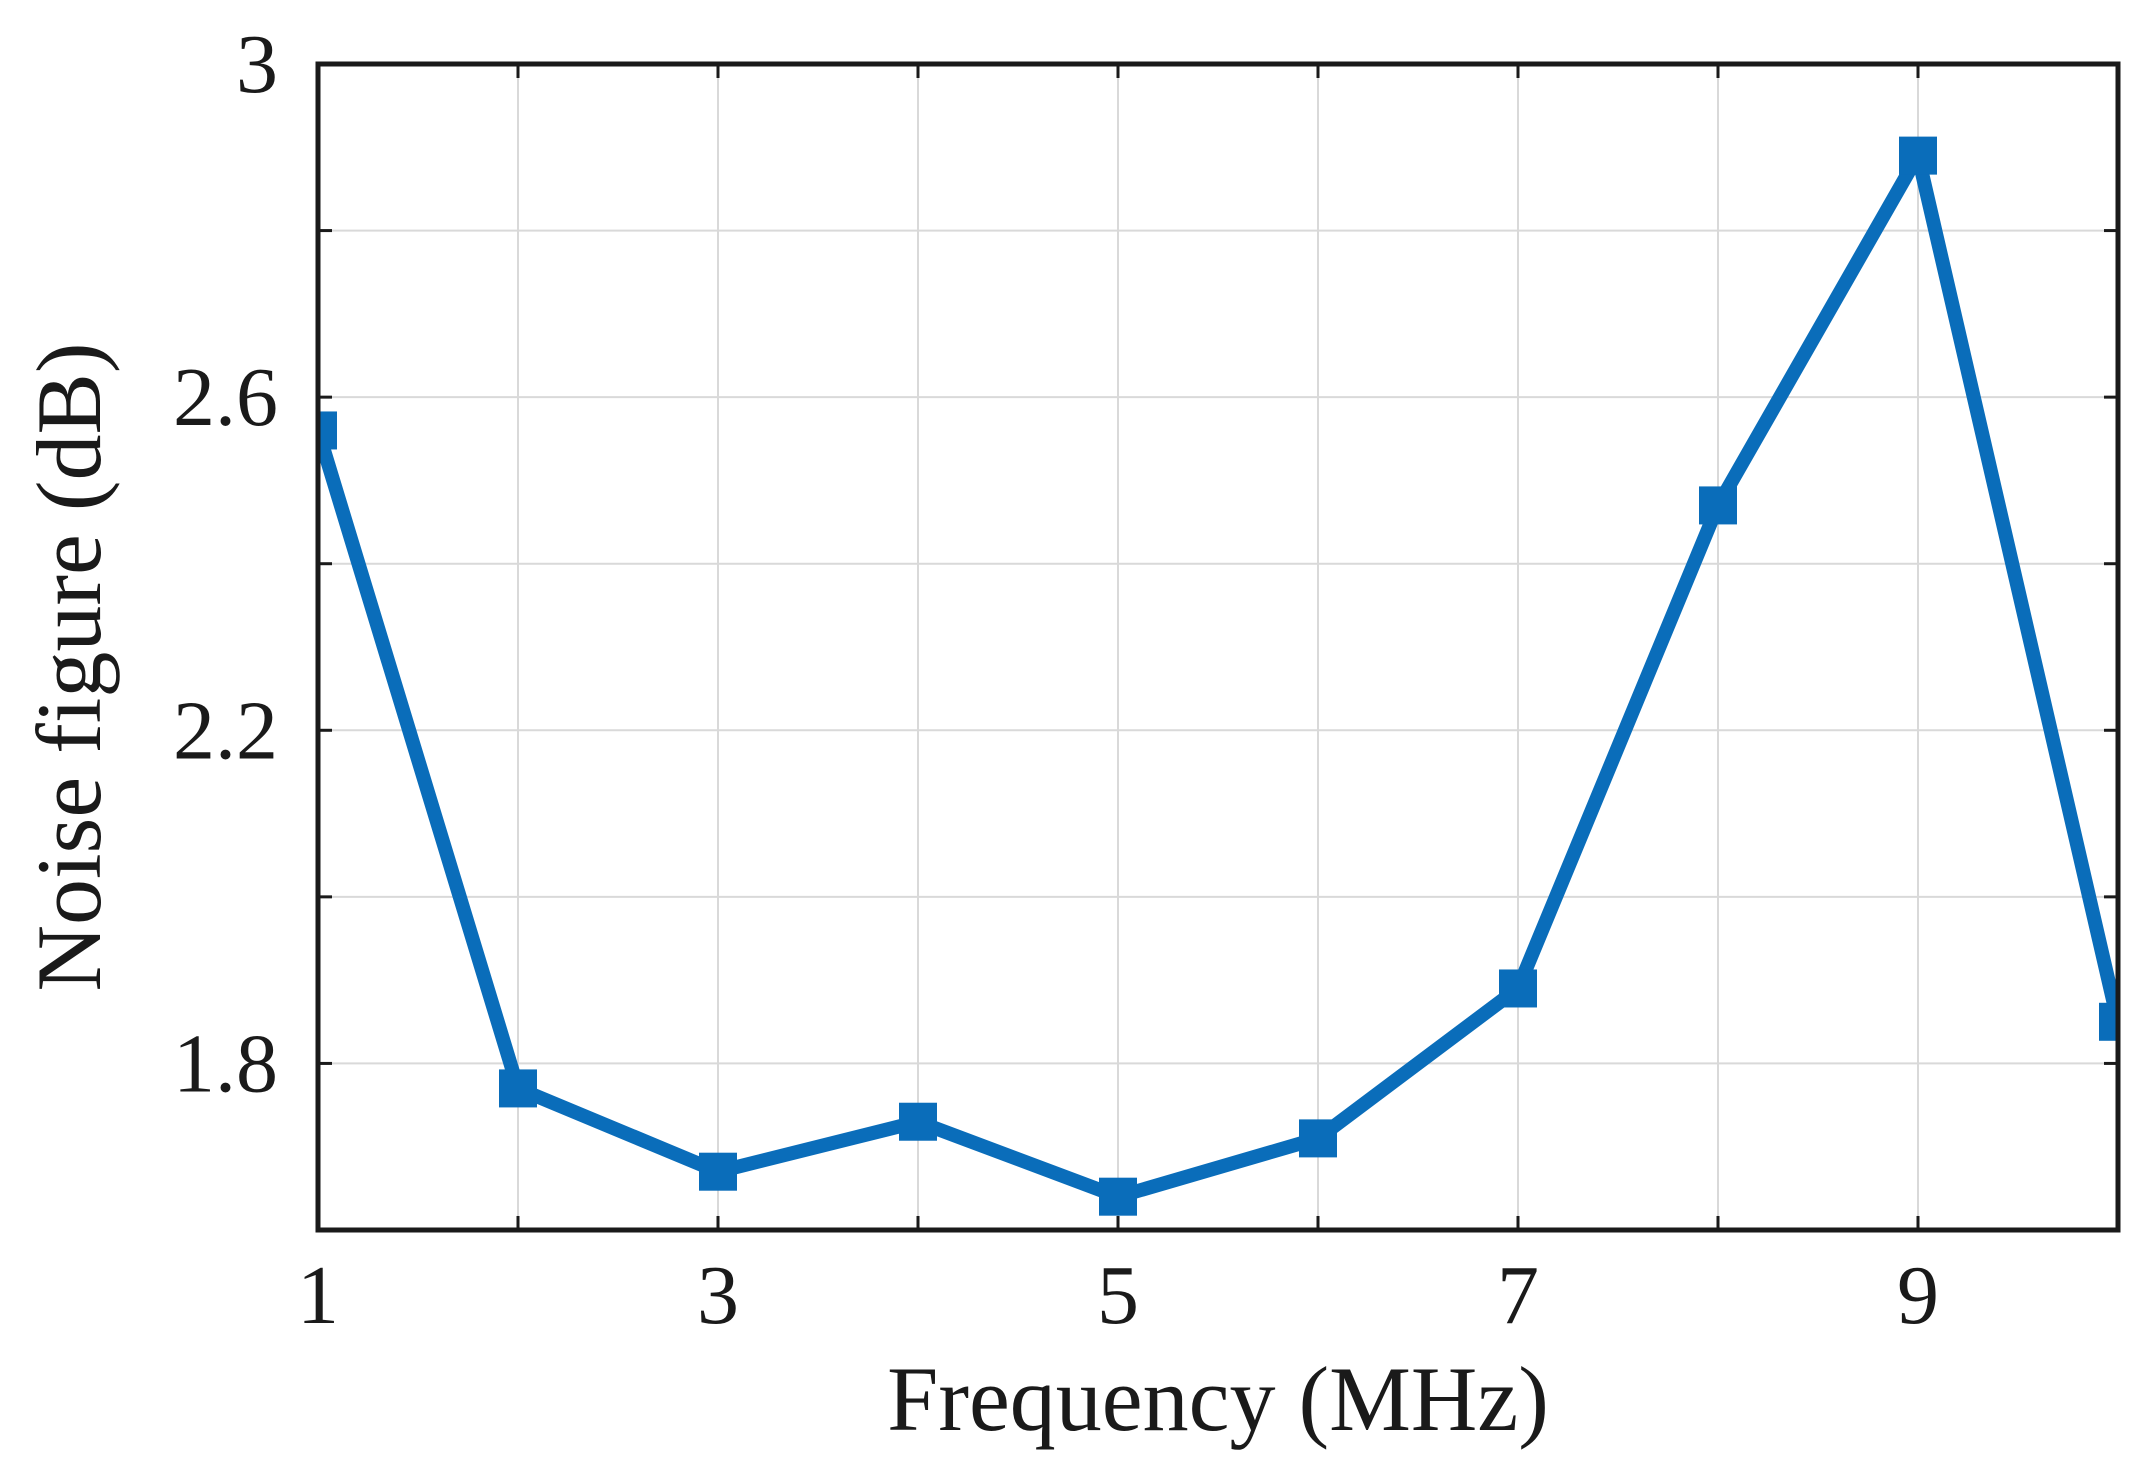 This screenshot has height=1474, width=2148. What do you see at coordinates (1518, 1295) in the screenshot?
I see `x-tick-label: 7` at bounding box center [1518, 1295].